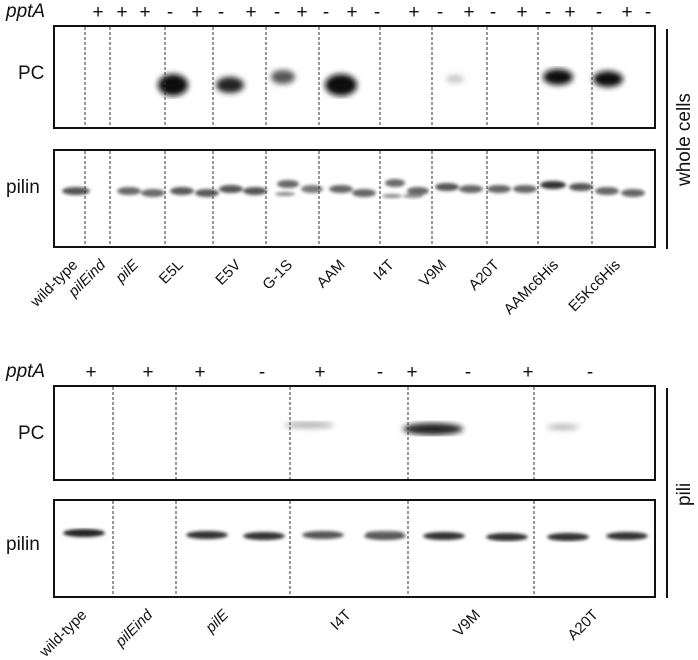 This screenshot has height=660, width=698. I want to click on lane-label: G-1S, so click(278, 275).